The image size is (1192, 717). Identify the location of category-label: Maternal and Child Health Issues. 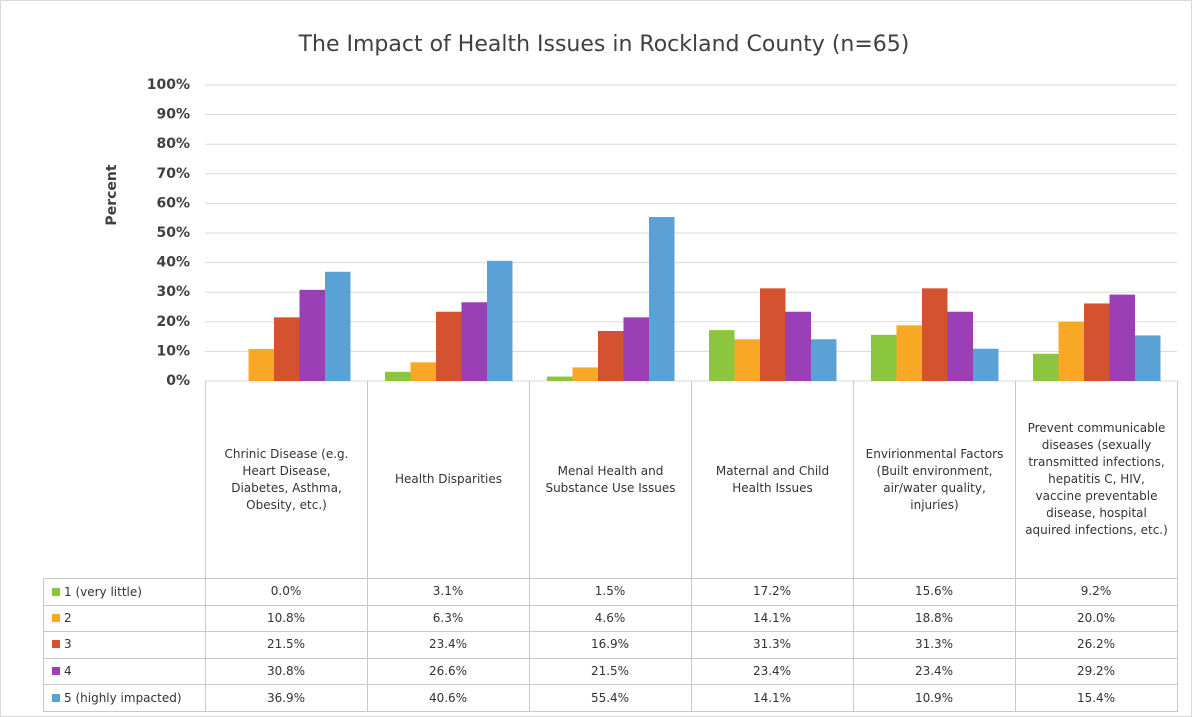
(772, 480).